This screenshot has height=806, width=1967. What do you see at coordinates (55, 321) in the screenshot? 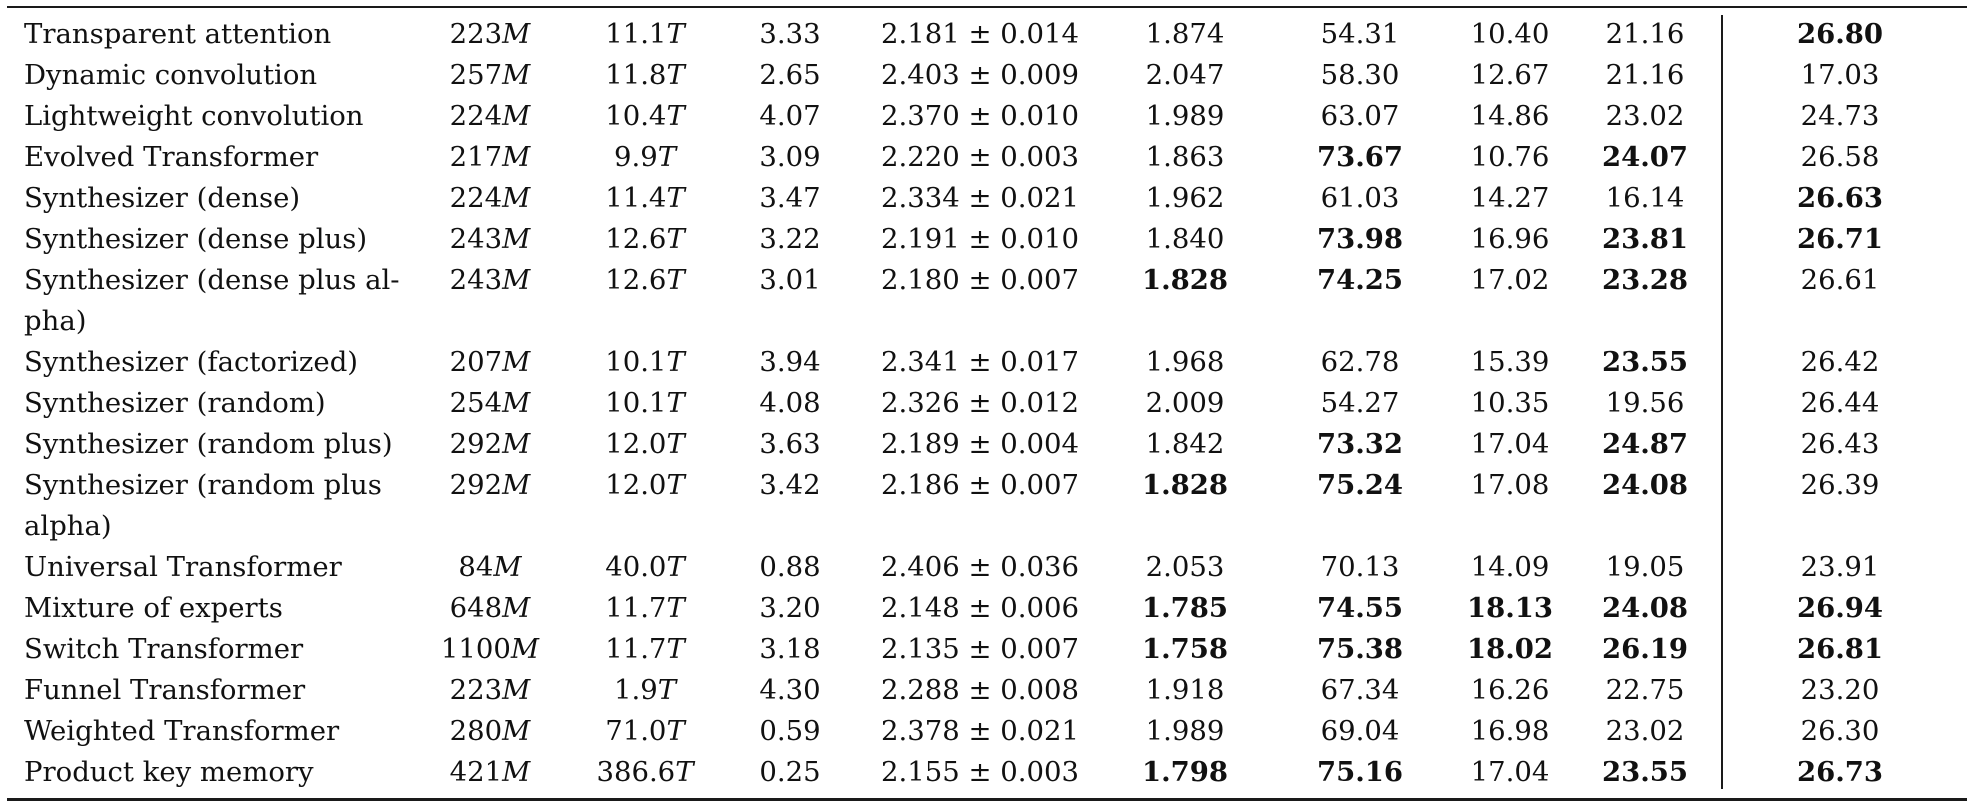
I see `model-name-line: pha)` at bounding box center [55, 321].